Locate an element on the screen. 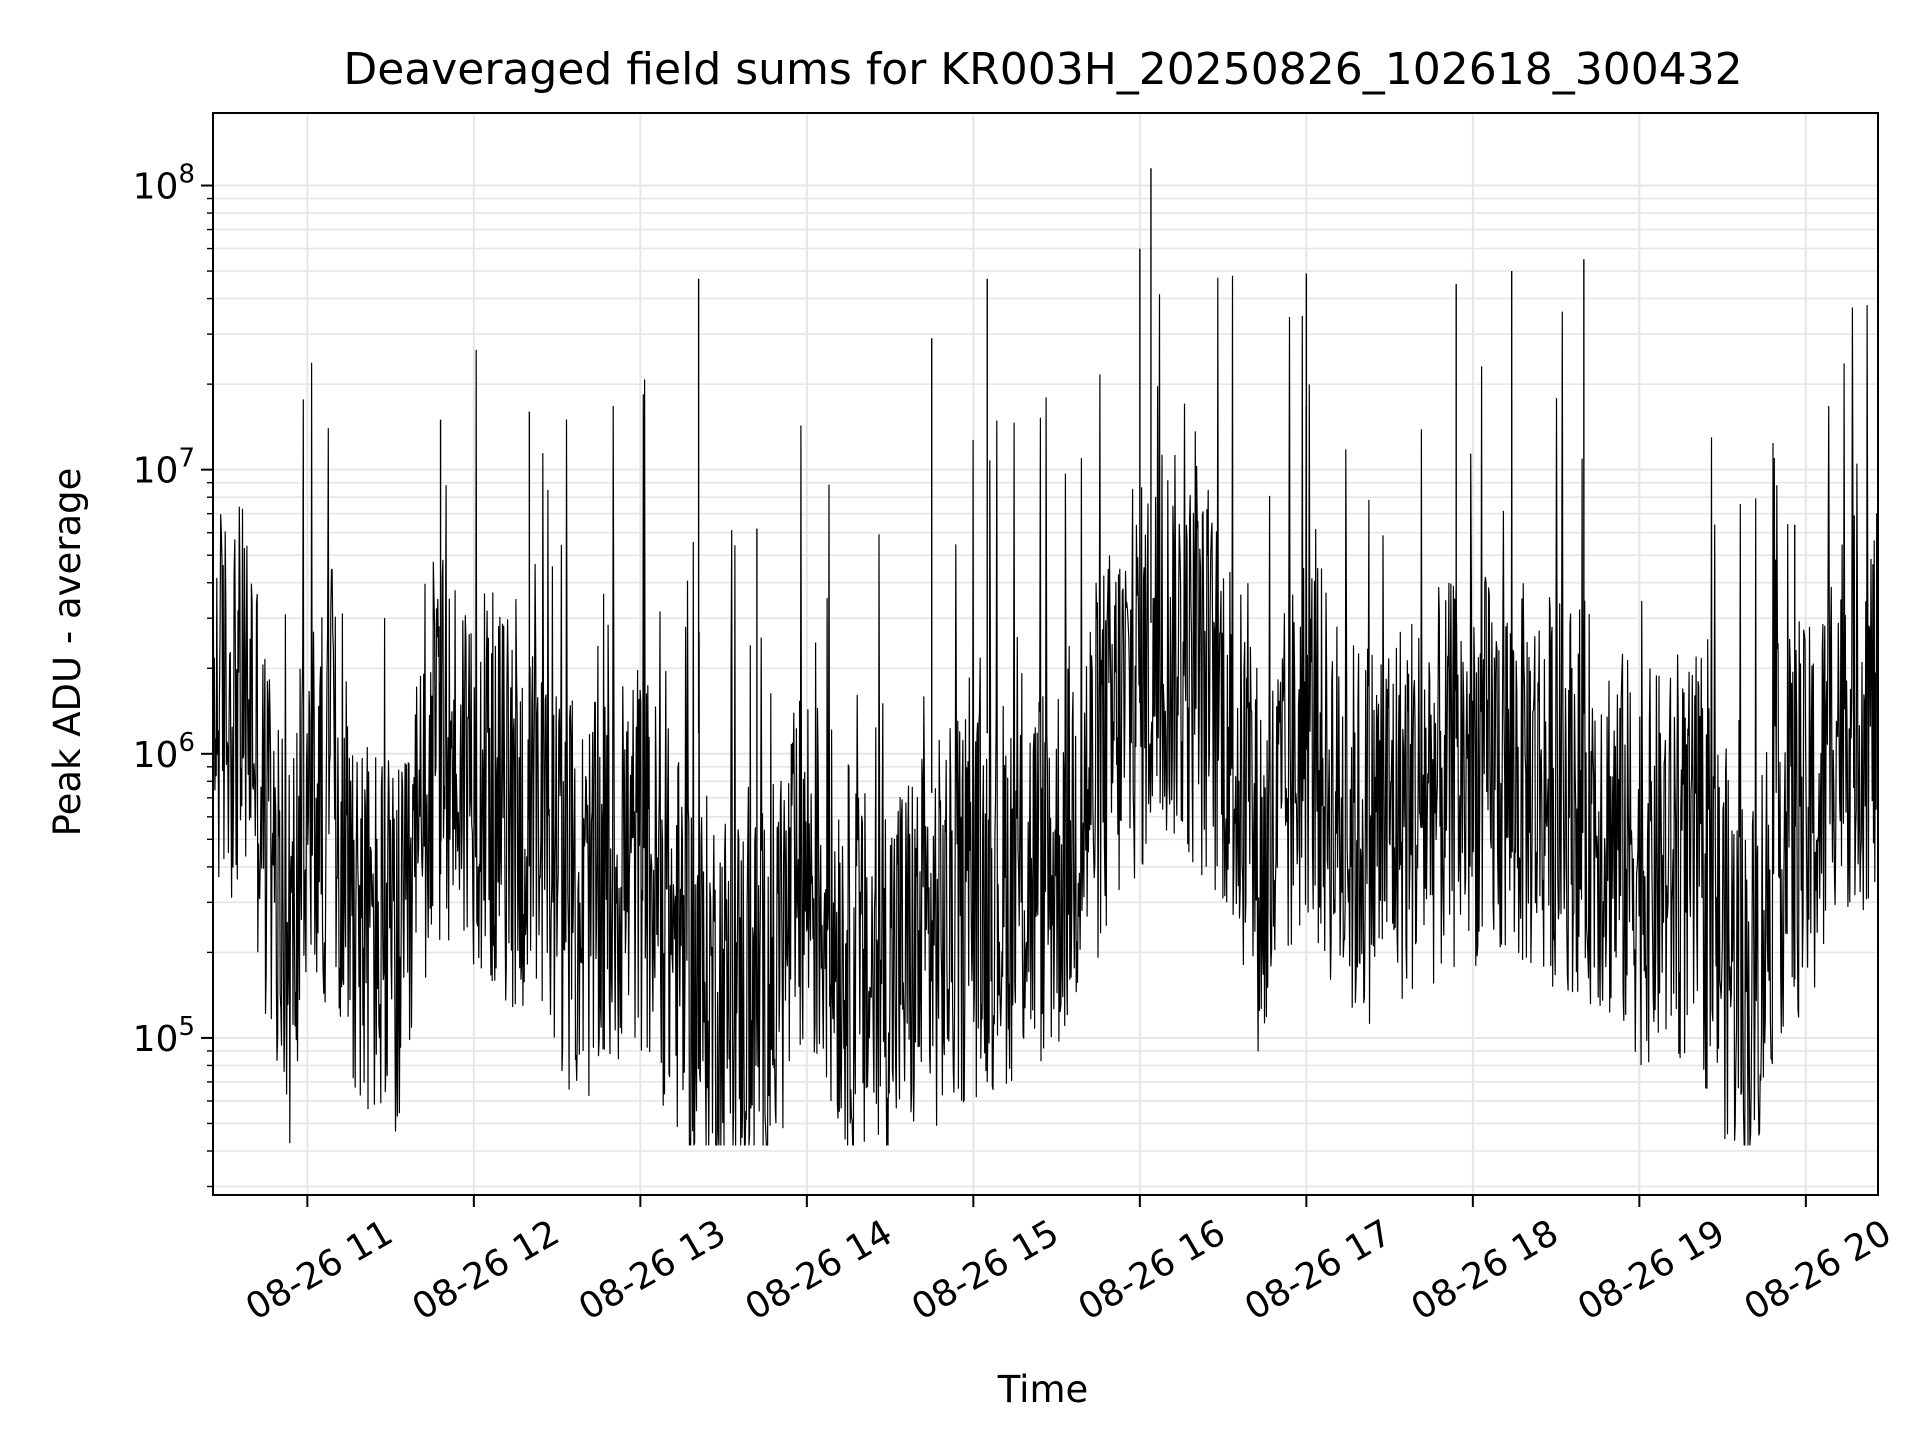 This screenshot has width=1920, height=1440. y-tick-exponent: 5 is located at coordinates (186, 1027).